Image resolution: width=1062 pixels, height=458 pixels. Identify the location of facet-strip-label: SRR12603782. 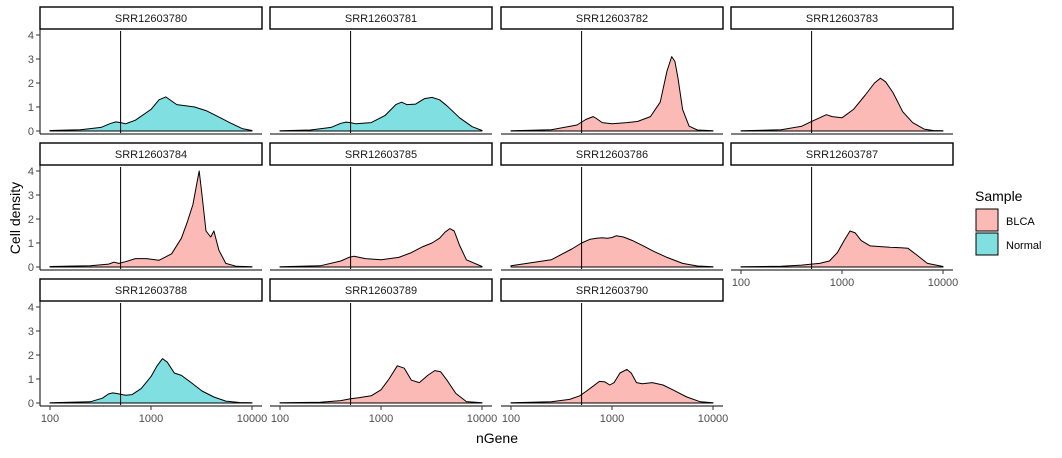
(612, 19).